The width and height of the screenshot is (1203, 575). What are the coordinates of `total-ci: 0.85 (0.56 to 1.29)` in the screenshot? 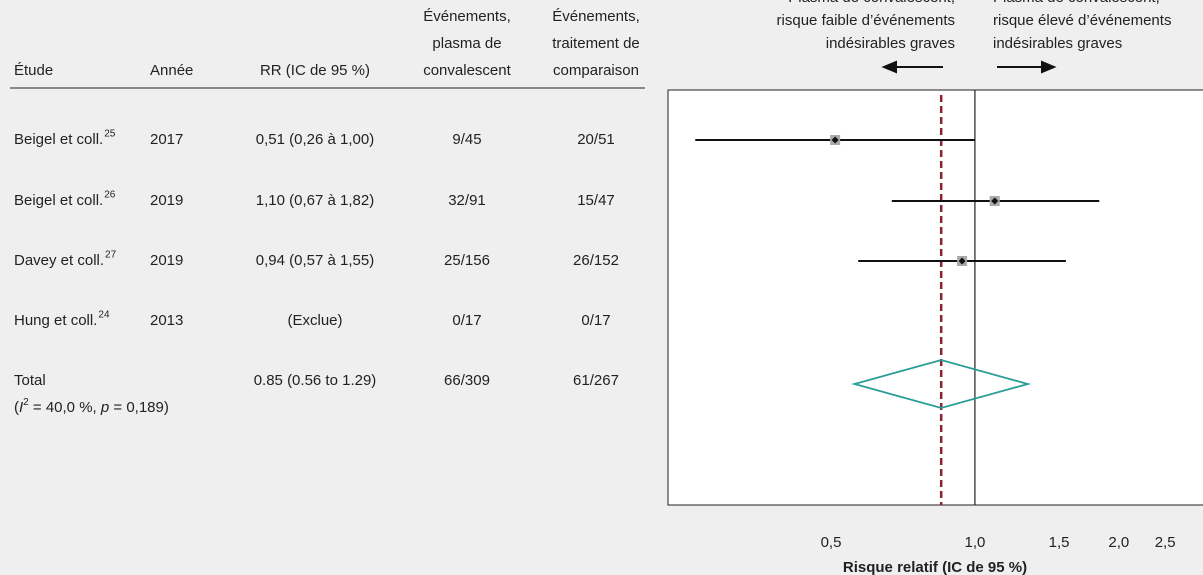 It's located at (315, 380).